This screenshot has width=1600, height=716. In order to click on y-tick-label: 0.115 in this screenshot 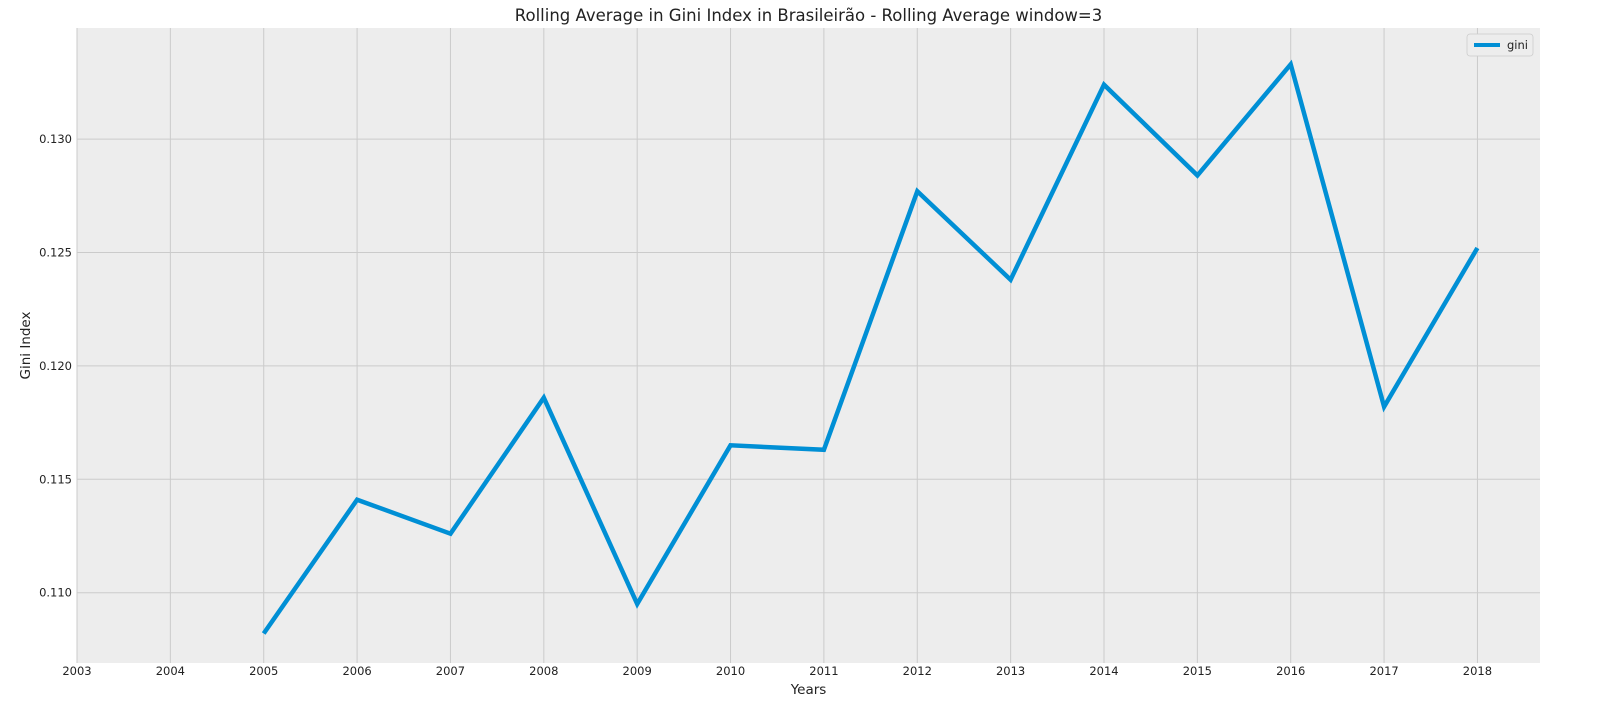, I will do `click(55, 479)`.